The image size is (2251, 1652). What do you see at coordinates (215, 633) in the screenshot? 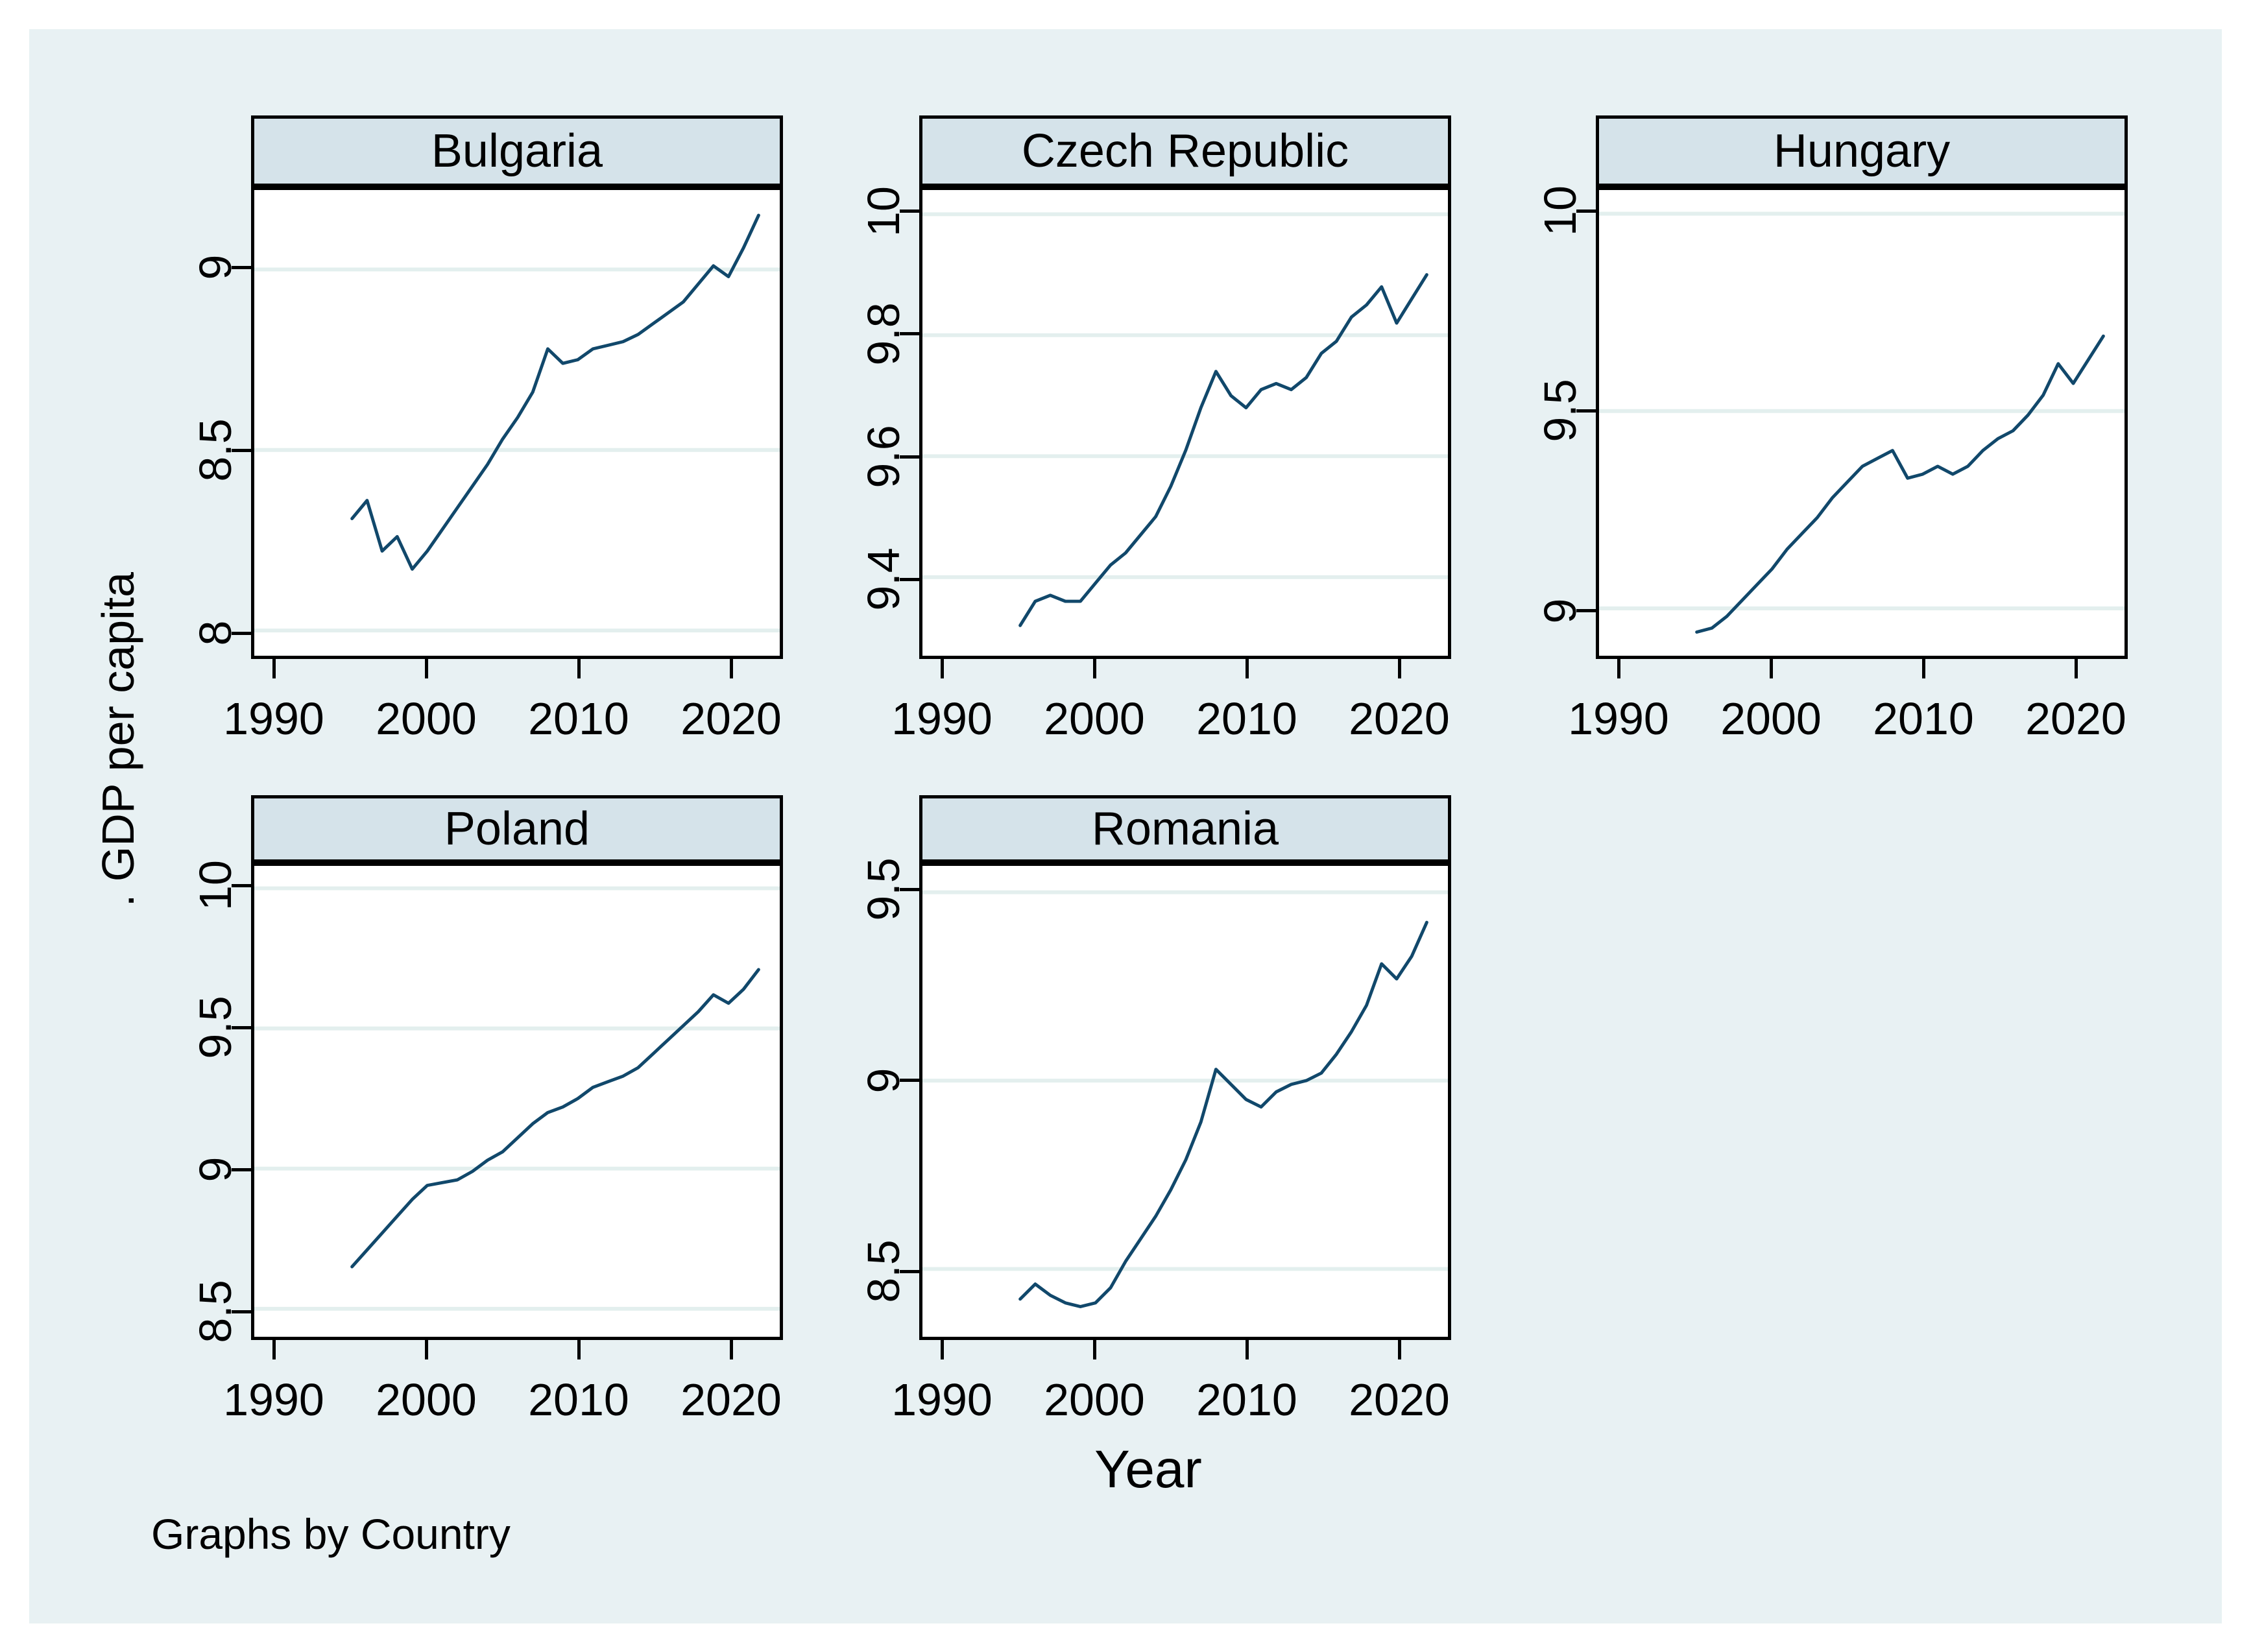
I see `y-tick-label: 8` at bounding box center [215, 633].